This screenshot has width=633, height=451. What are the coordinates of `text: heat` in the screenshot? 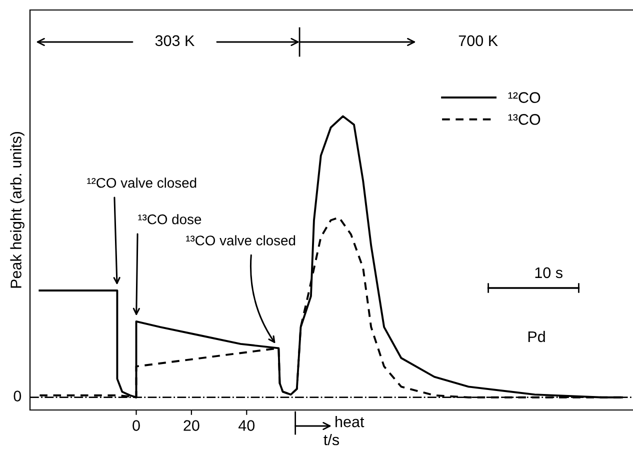 It's located at (350, 422).